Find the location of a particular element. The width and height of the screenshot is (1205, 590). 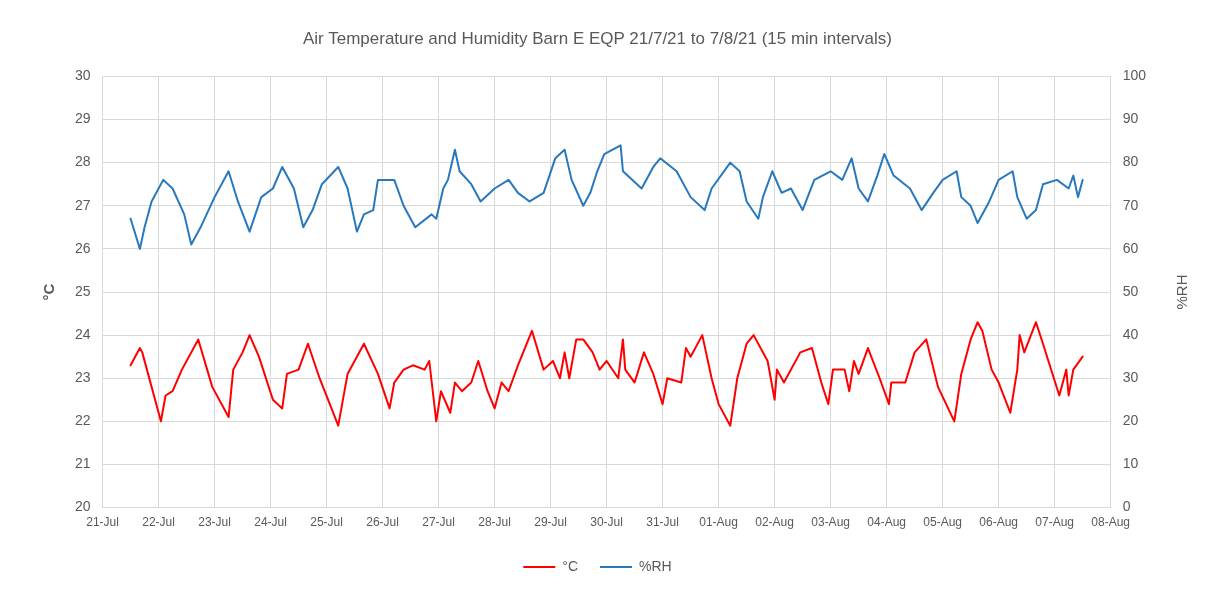

x-tick-label: 05-Aug is located at coordinates (942, 522).